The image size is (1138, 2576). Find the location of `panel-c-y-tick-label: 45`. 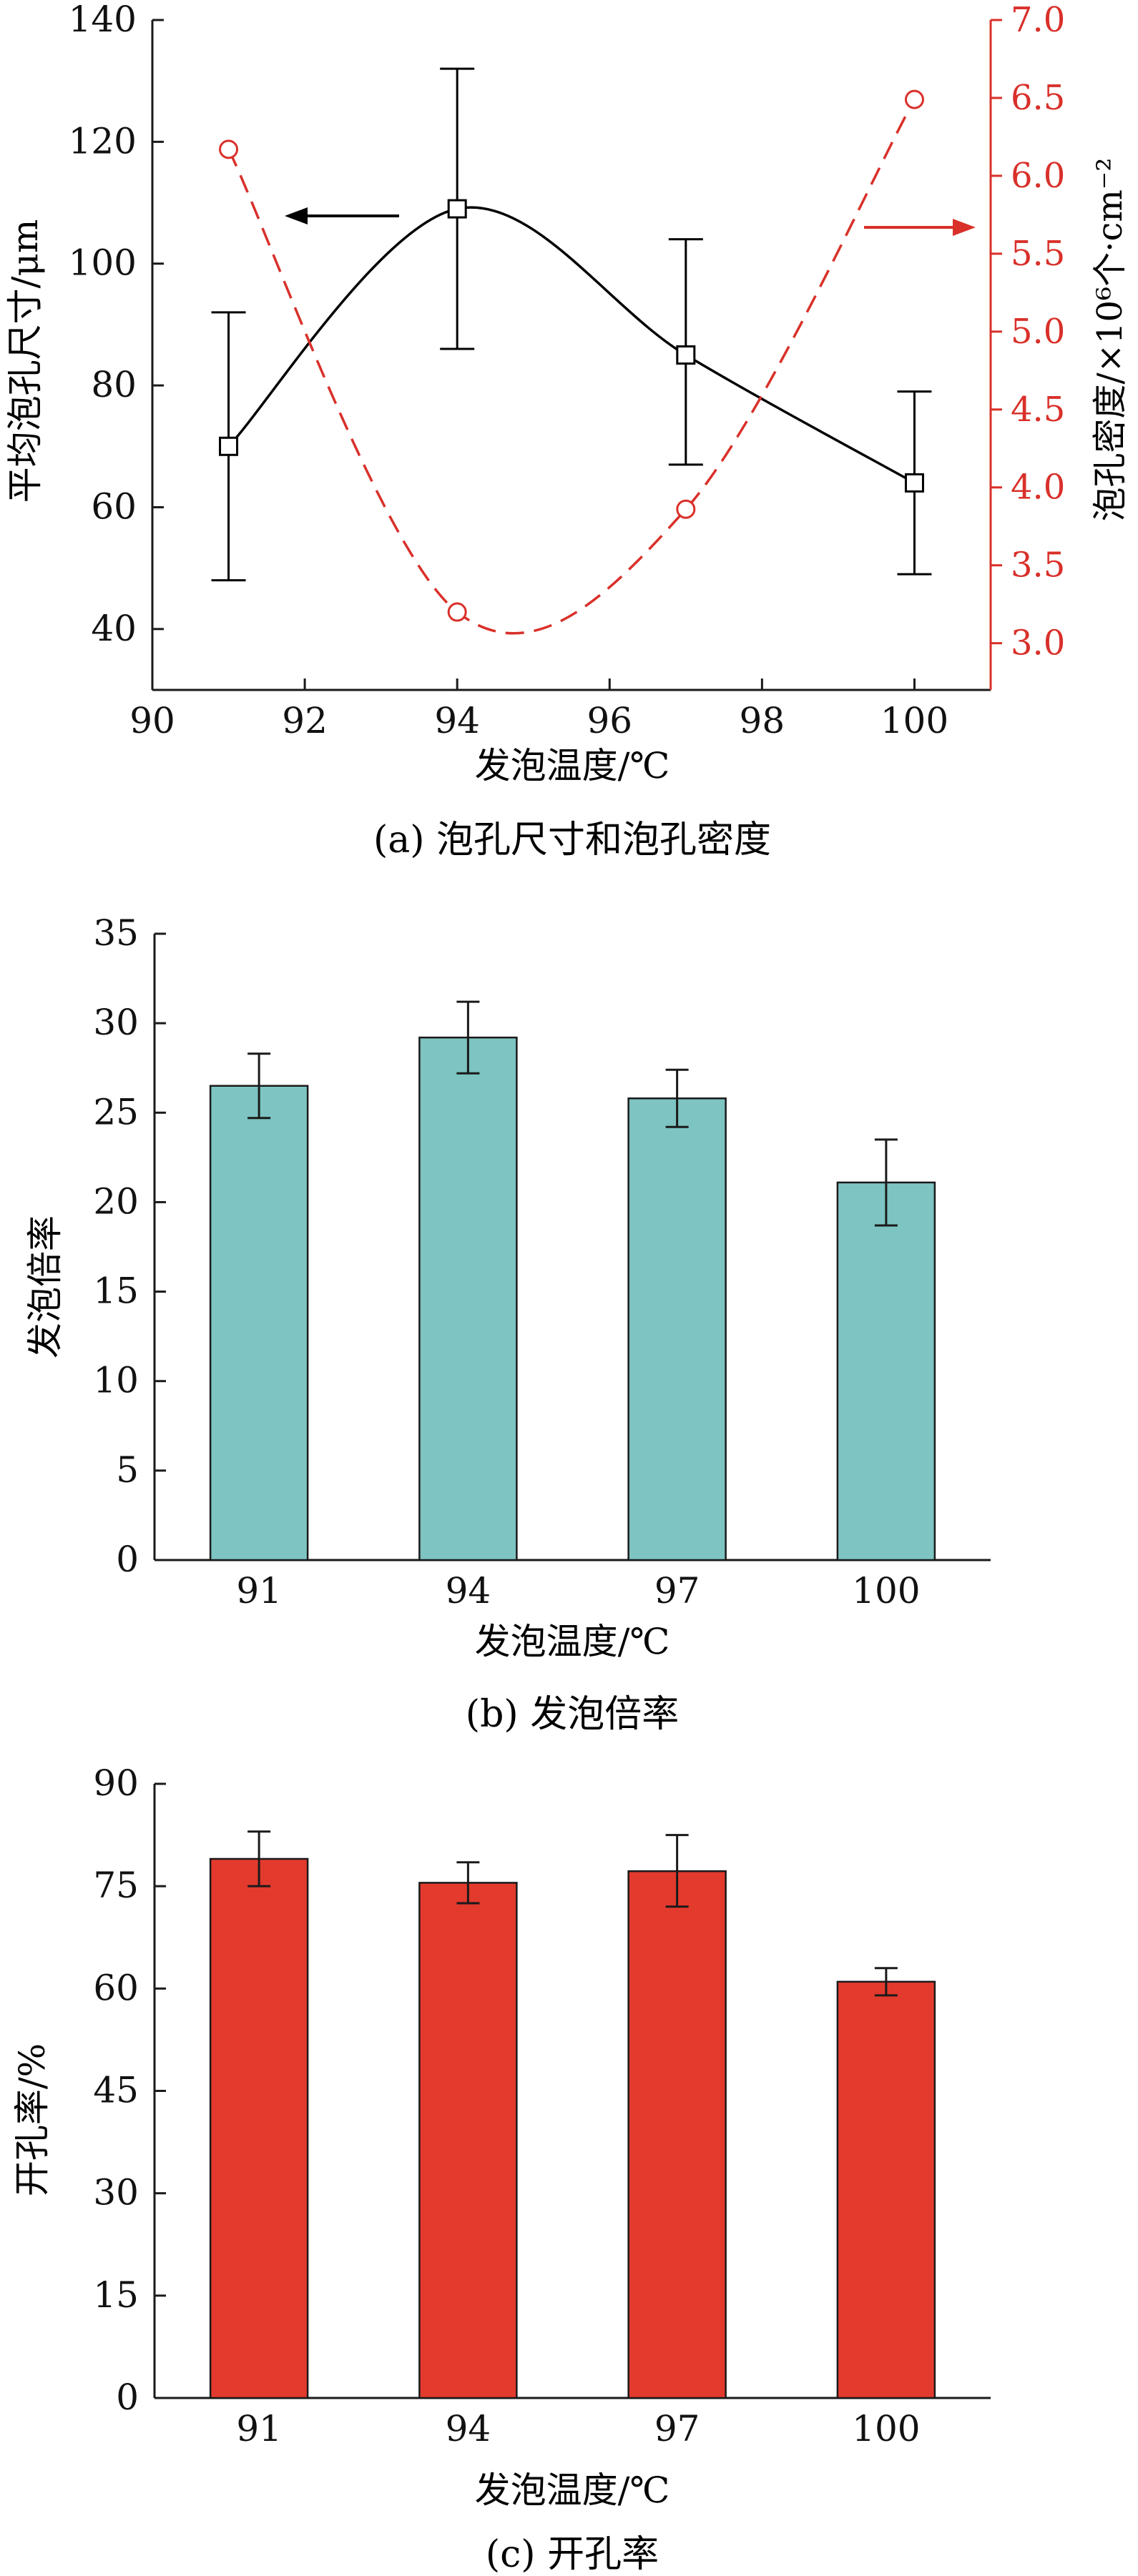

panel-c-y-tick-label: 45 is located at coordinates (116, 2090).